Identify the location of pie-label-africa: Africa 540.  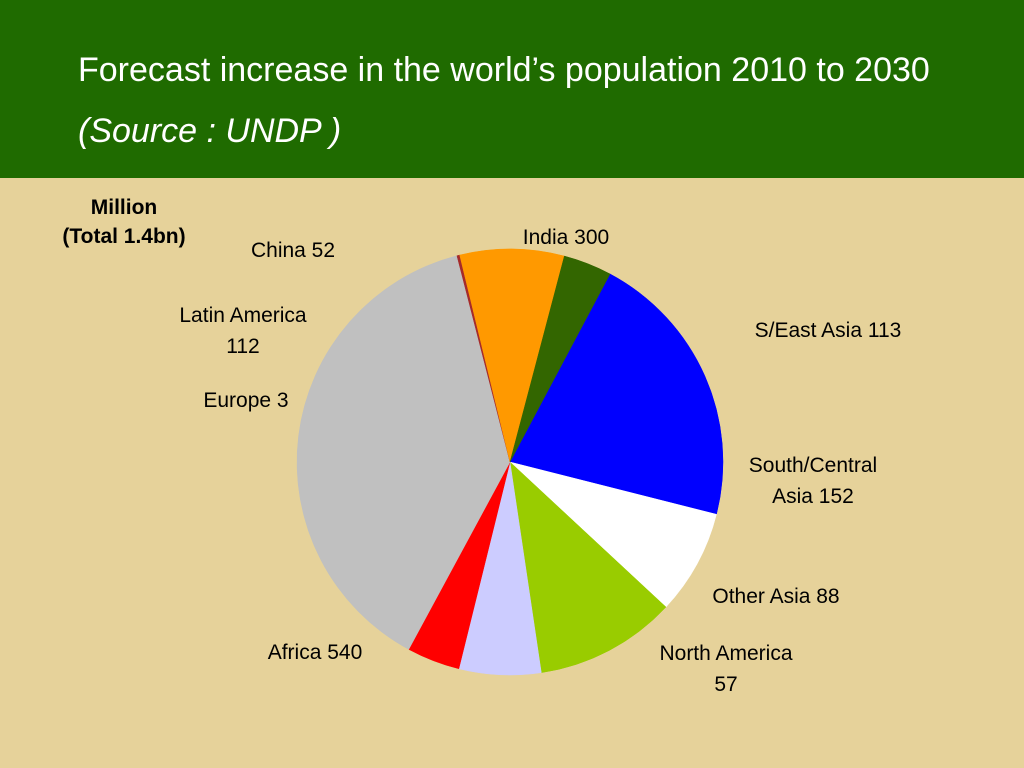
(315, 652).